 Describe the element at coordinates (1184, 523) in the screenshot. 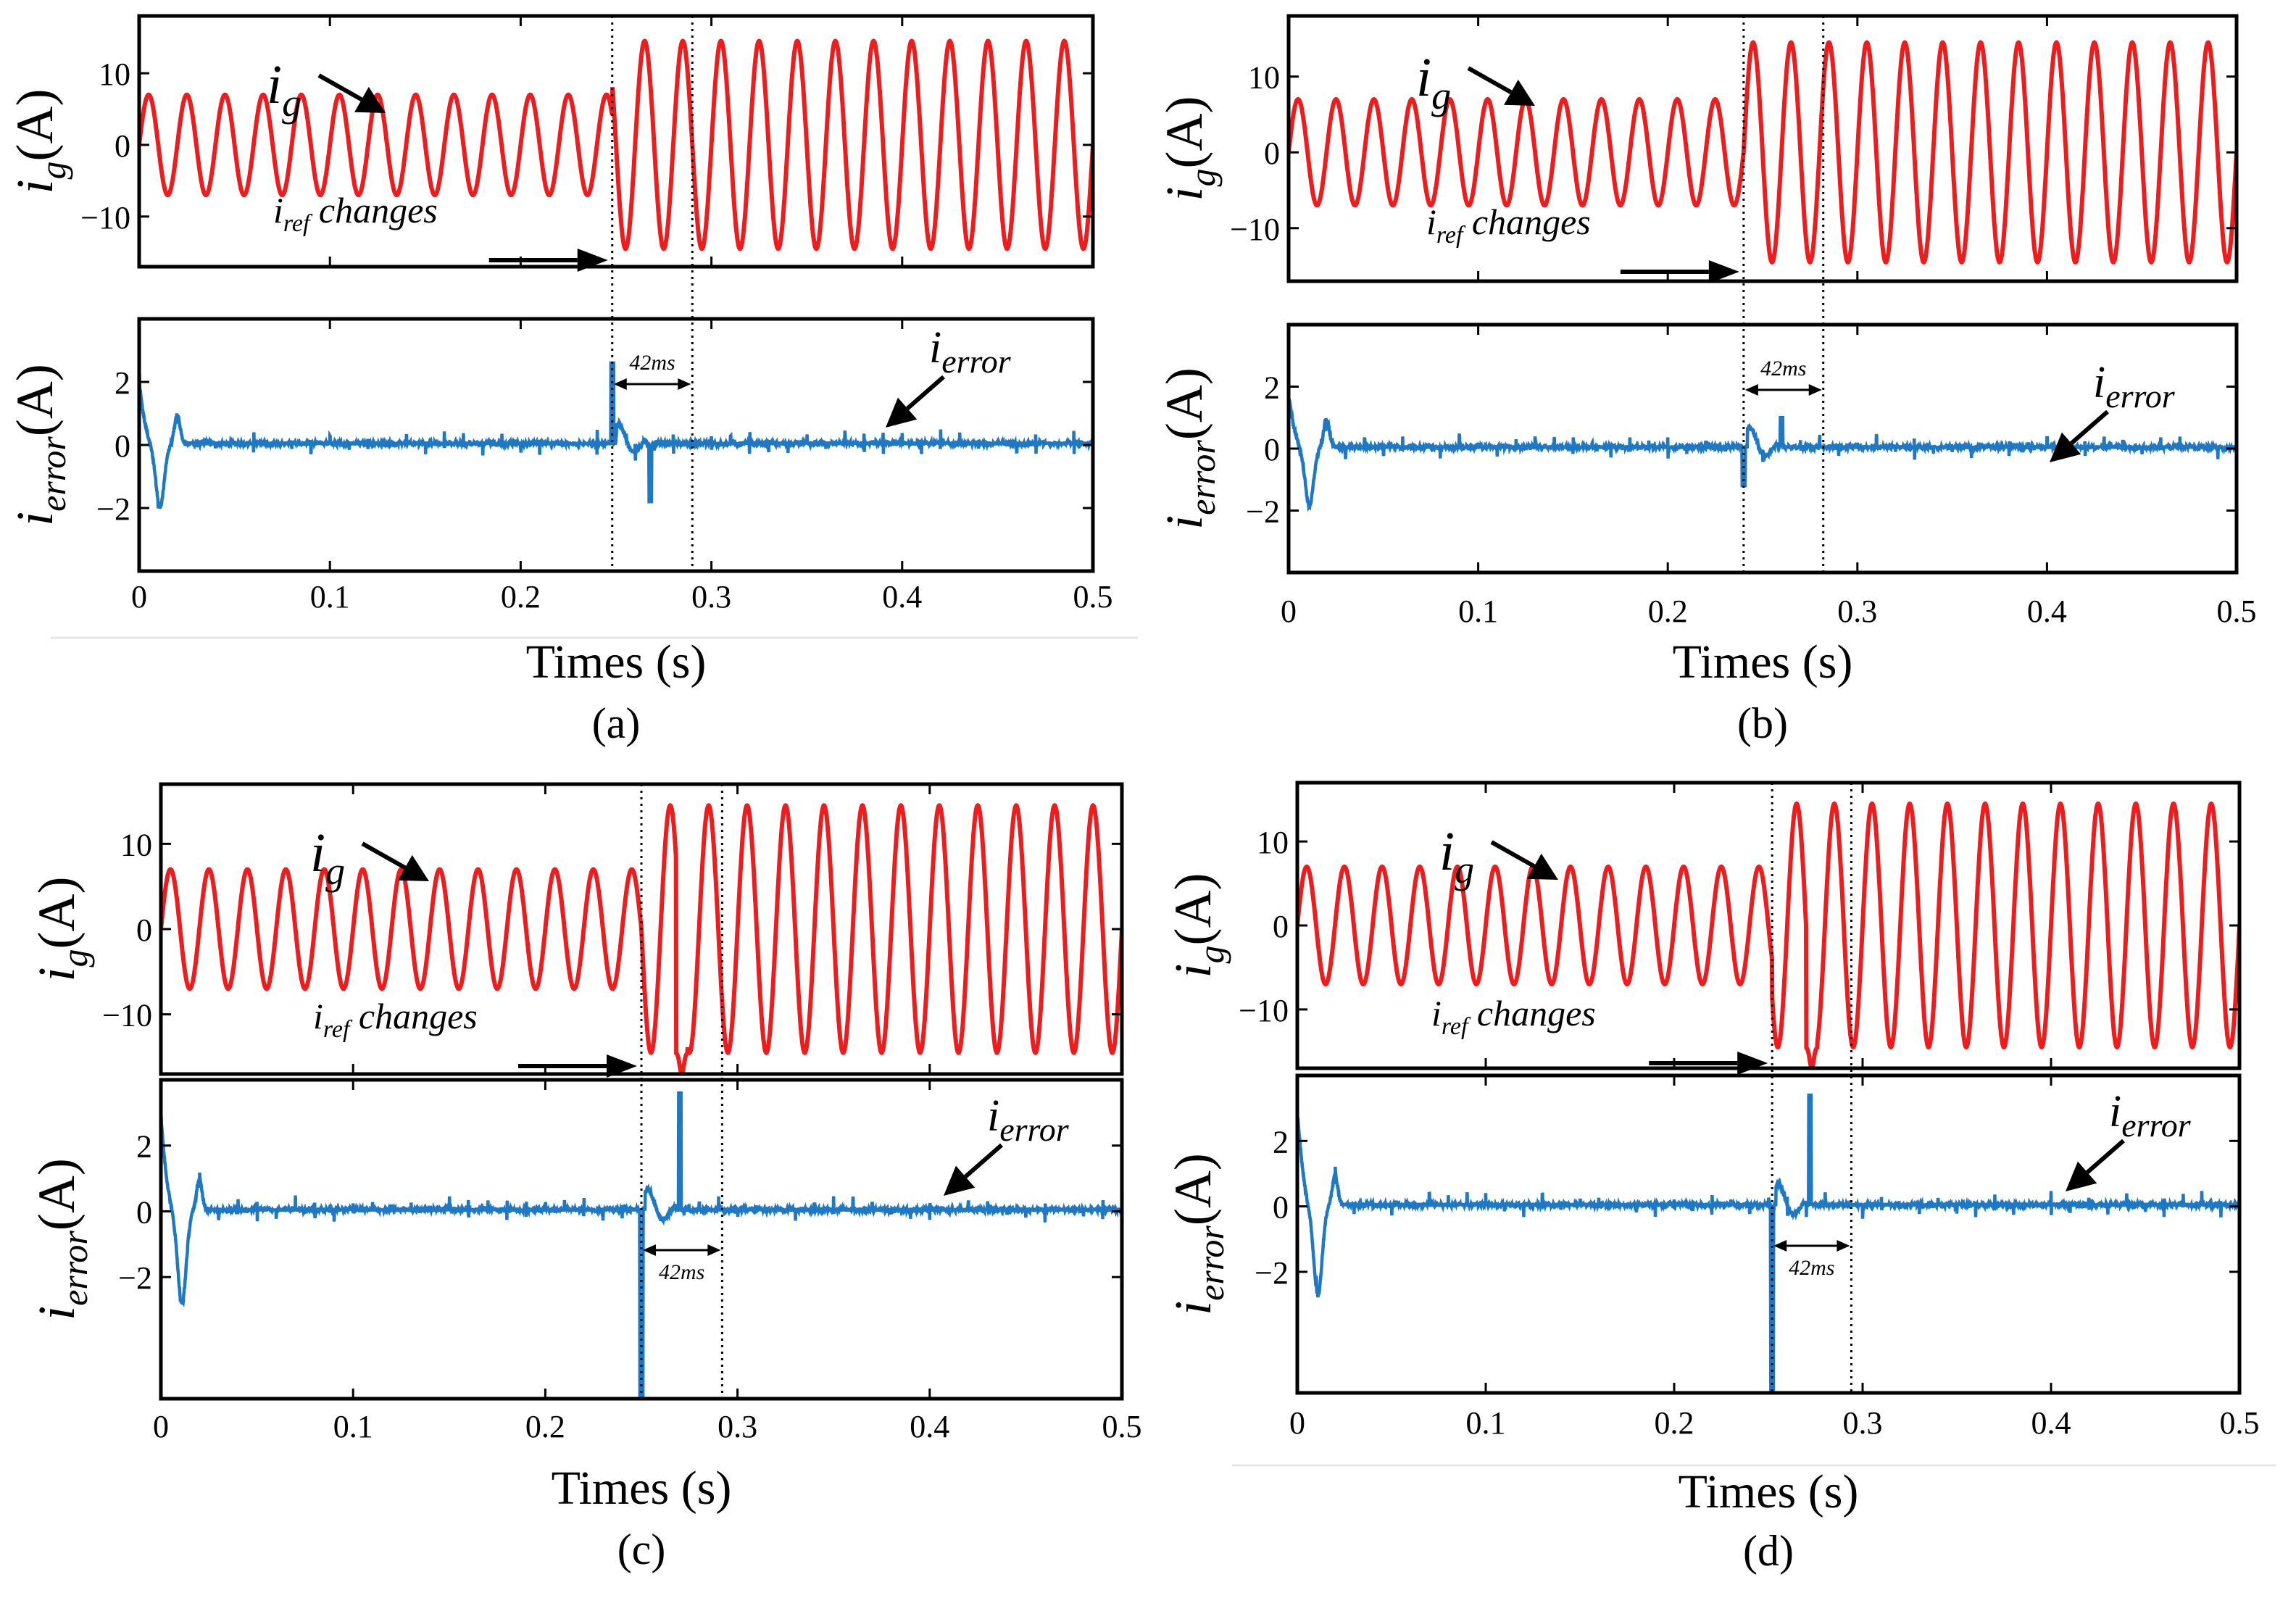

I see `bottom-ylabel-main: i` at that location.